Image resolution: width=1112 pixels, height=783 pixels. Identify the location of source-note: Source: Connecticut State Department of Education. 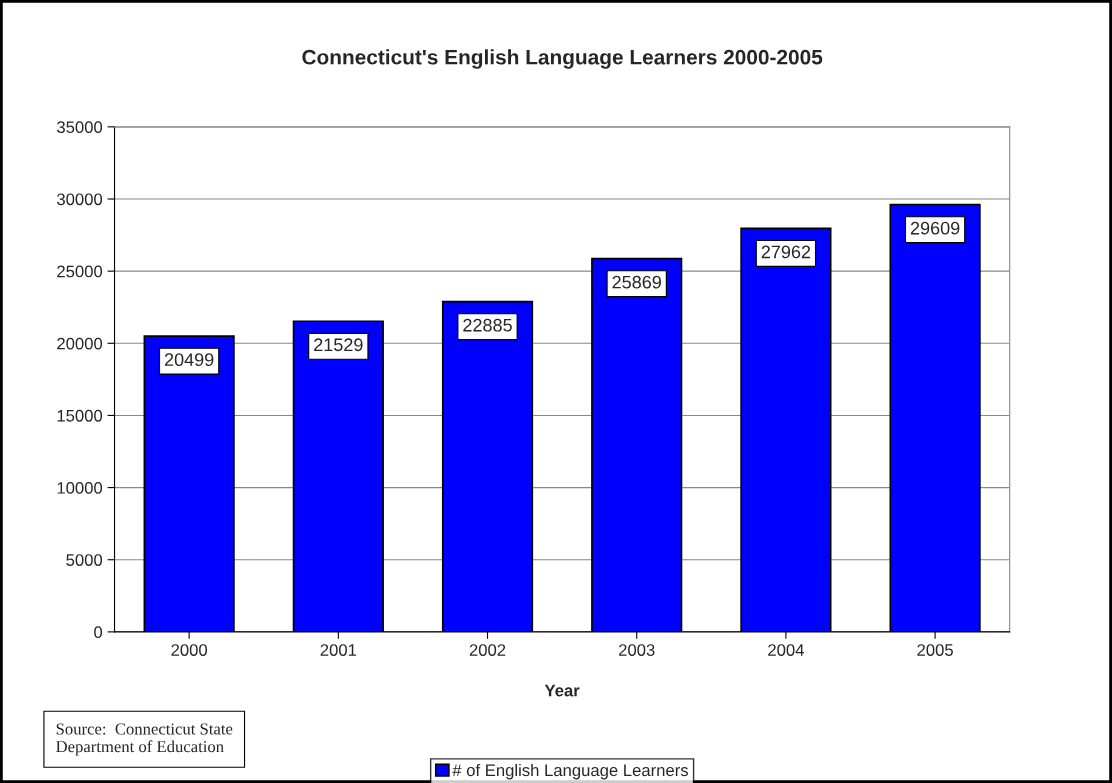
(144, 739).